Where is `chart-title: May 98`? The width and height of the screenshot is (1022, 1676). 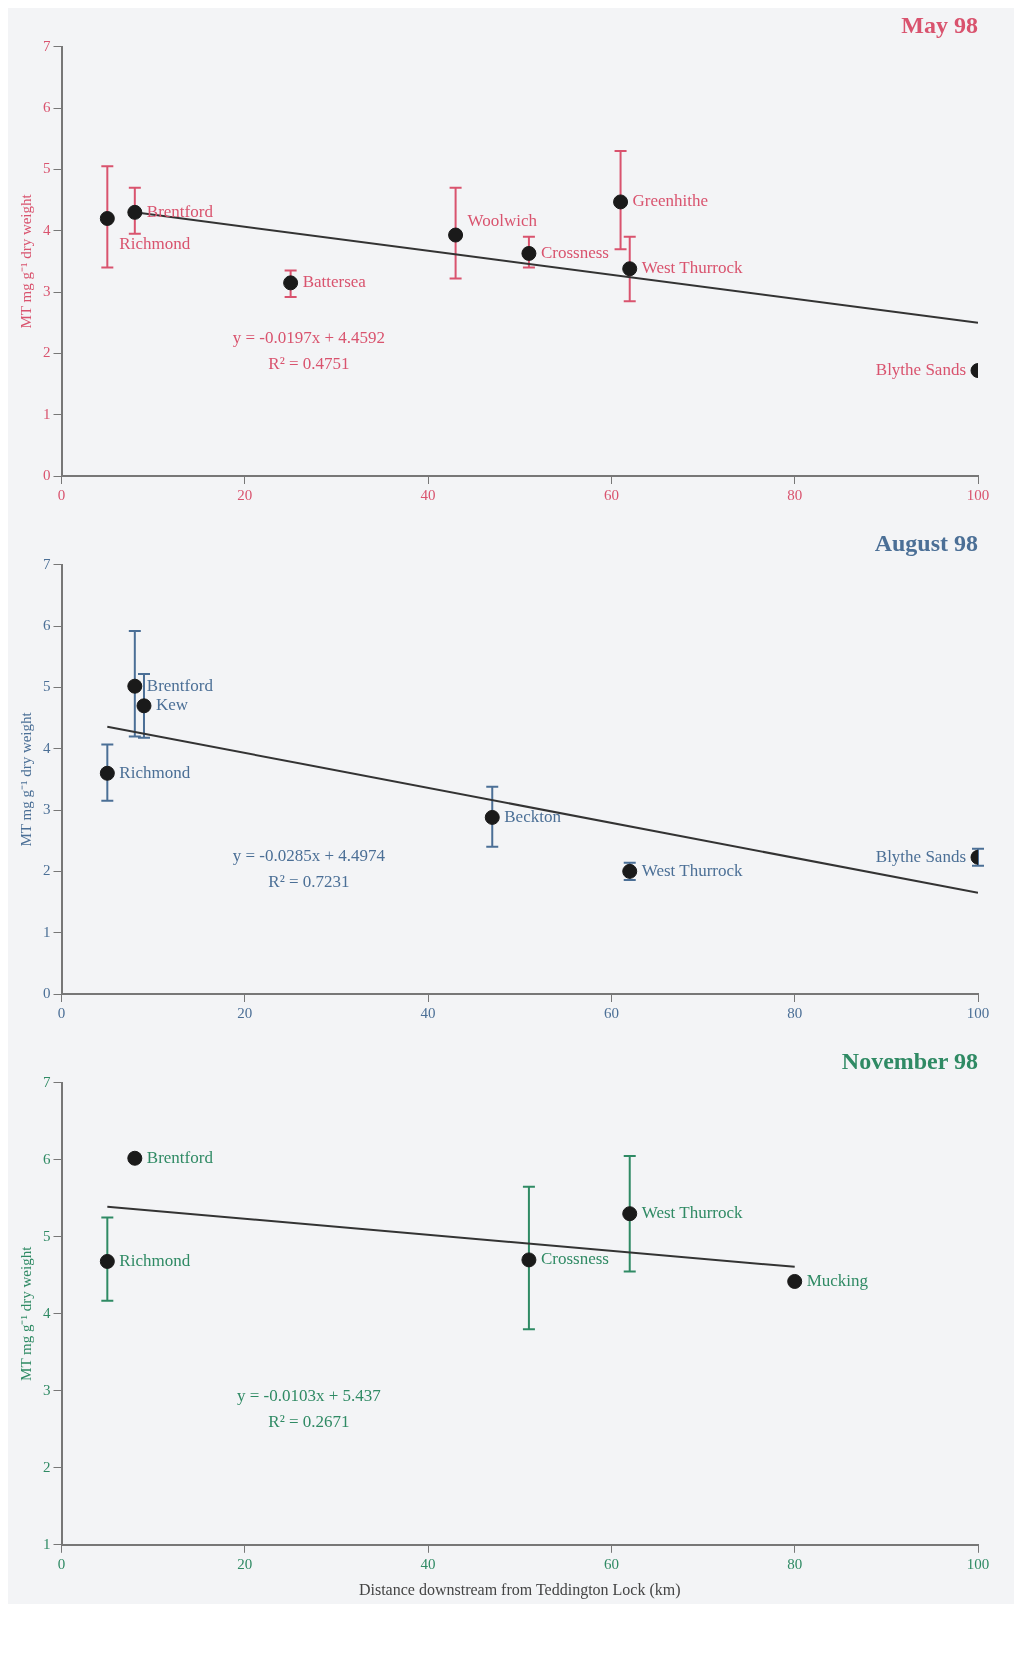 chart-title: May 98 is located at coordinates (939, 24).